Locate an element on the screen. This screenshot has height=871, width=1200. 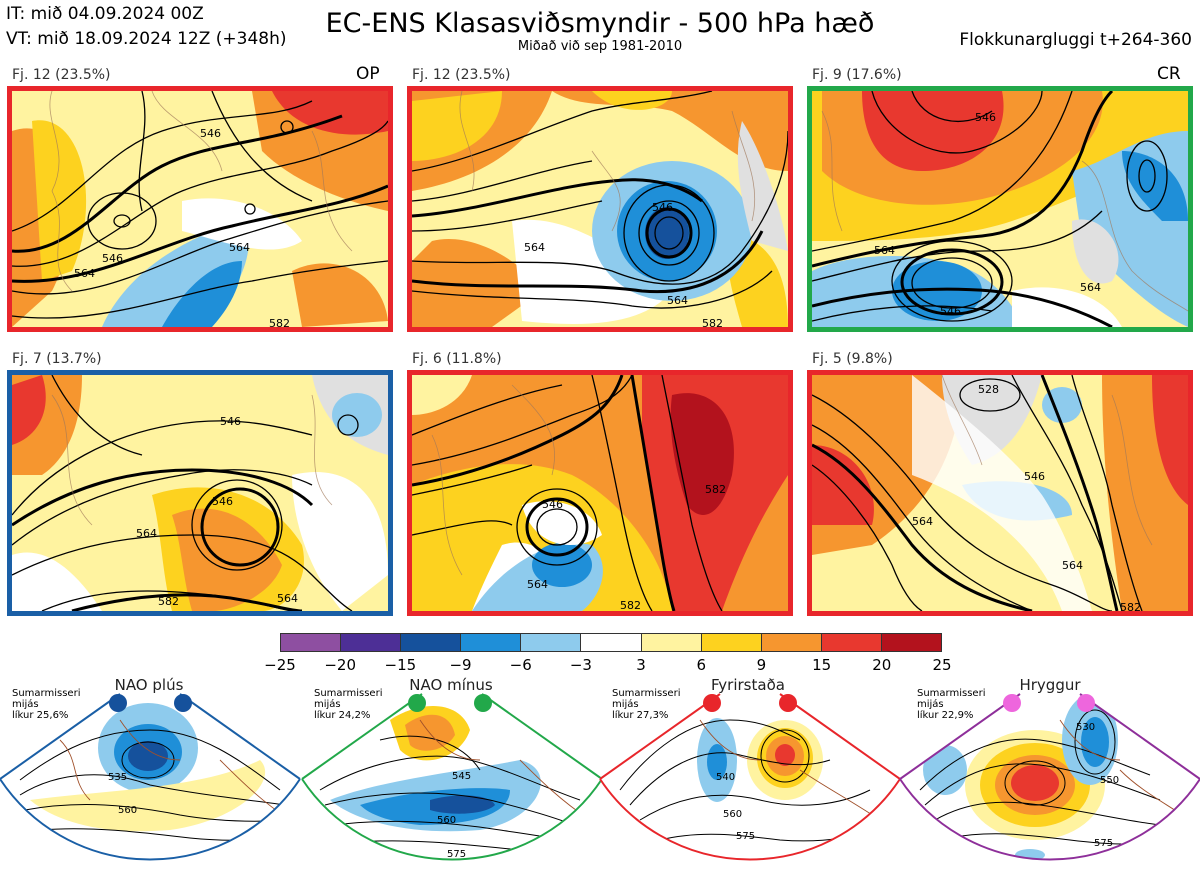
regime-title-blocking: Fyrirstaða is located at coordinates (748, 685).